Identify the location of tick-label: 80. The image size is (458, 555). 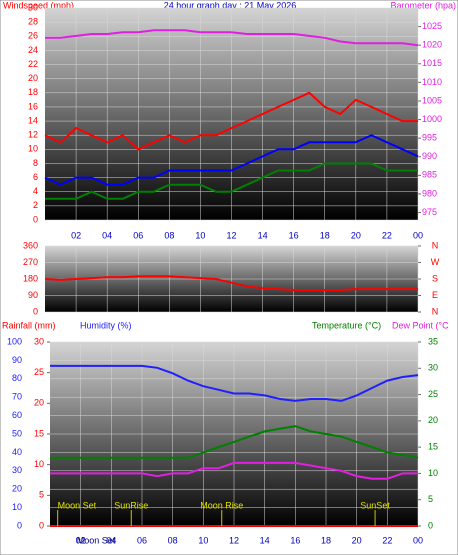
(17, 378).